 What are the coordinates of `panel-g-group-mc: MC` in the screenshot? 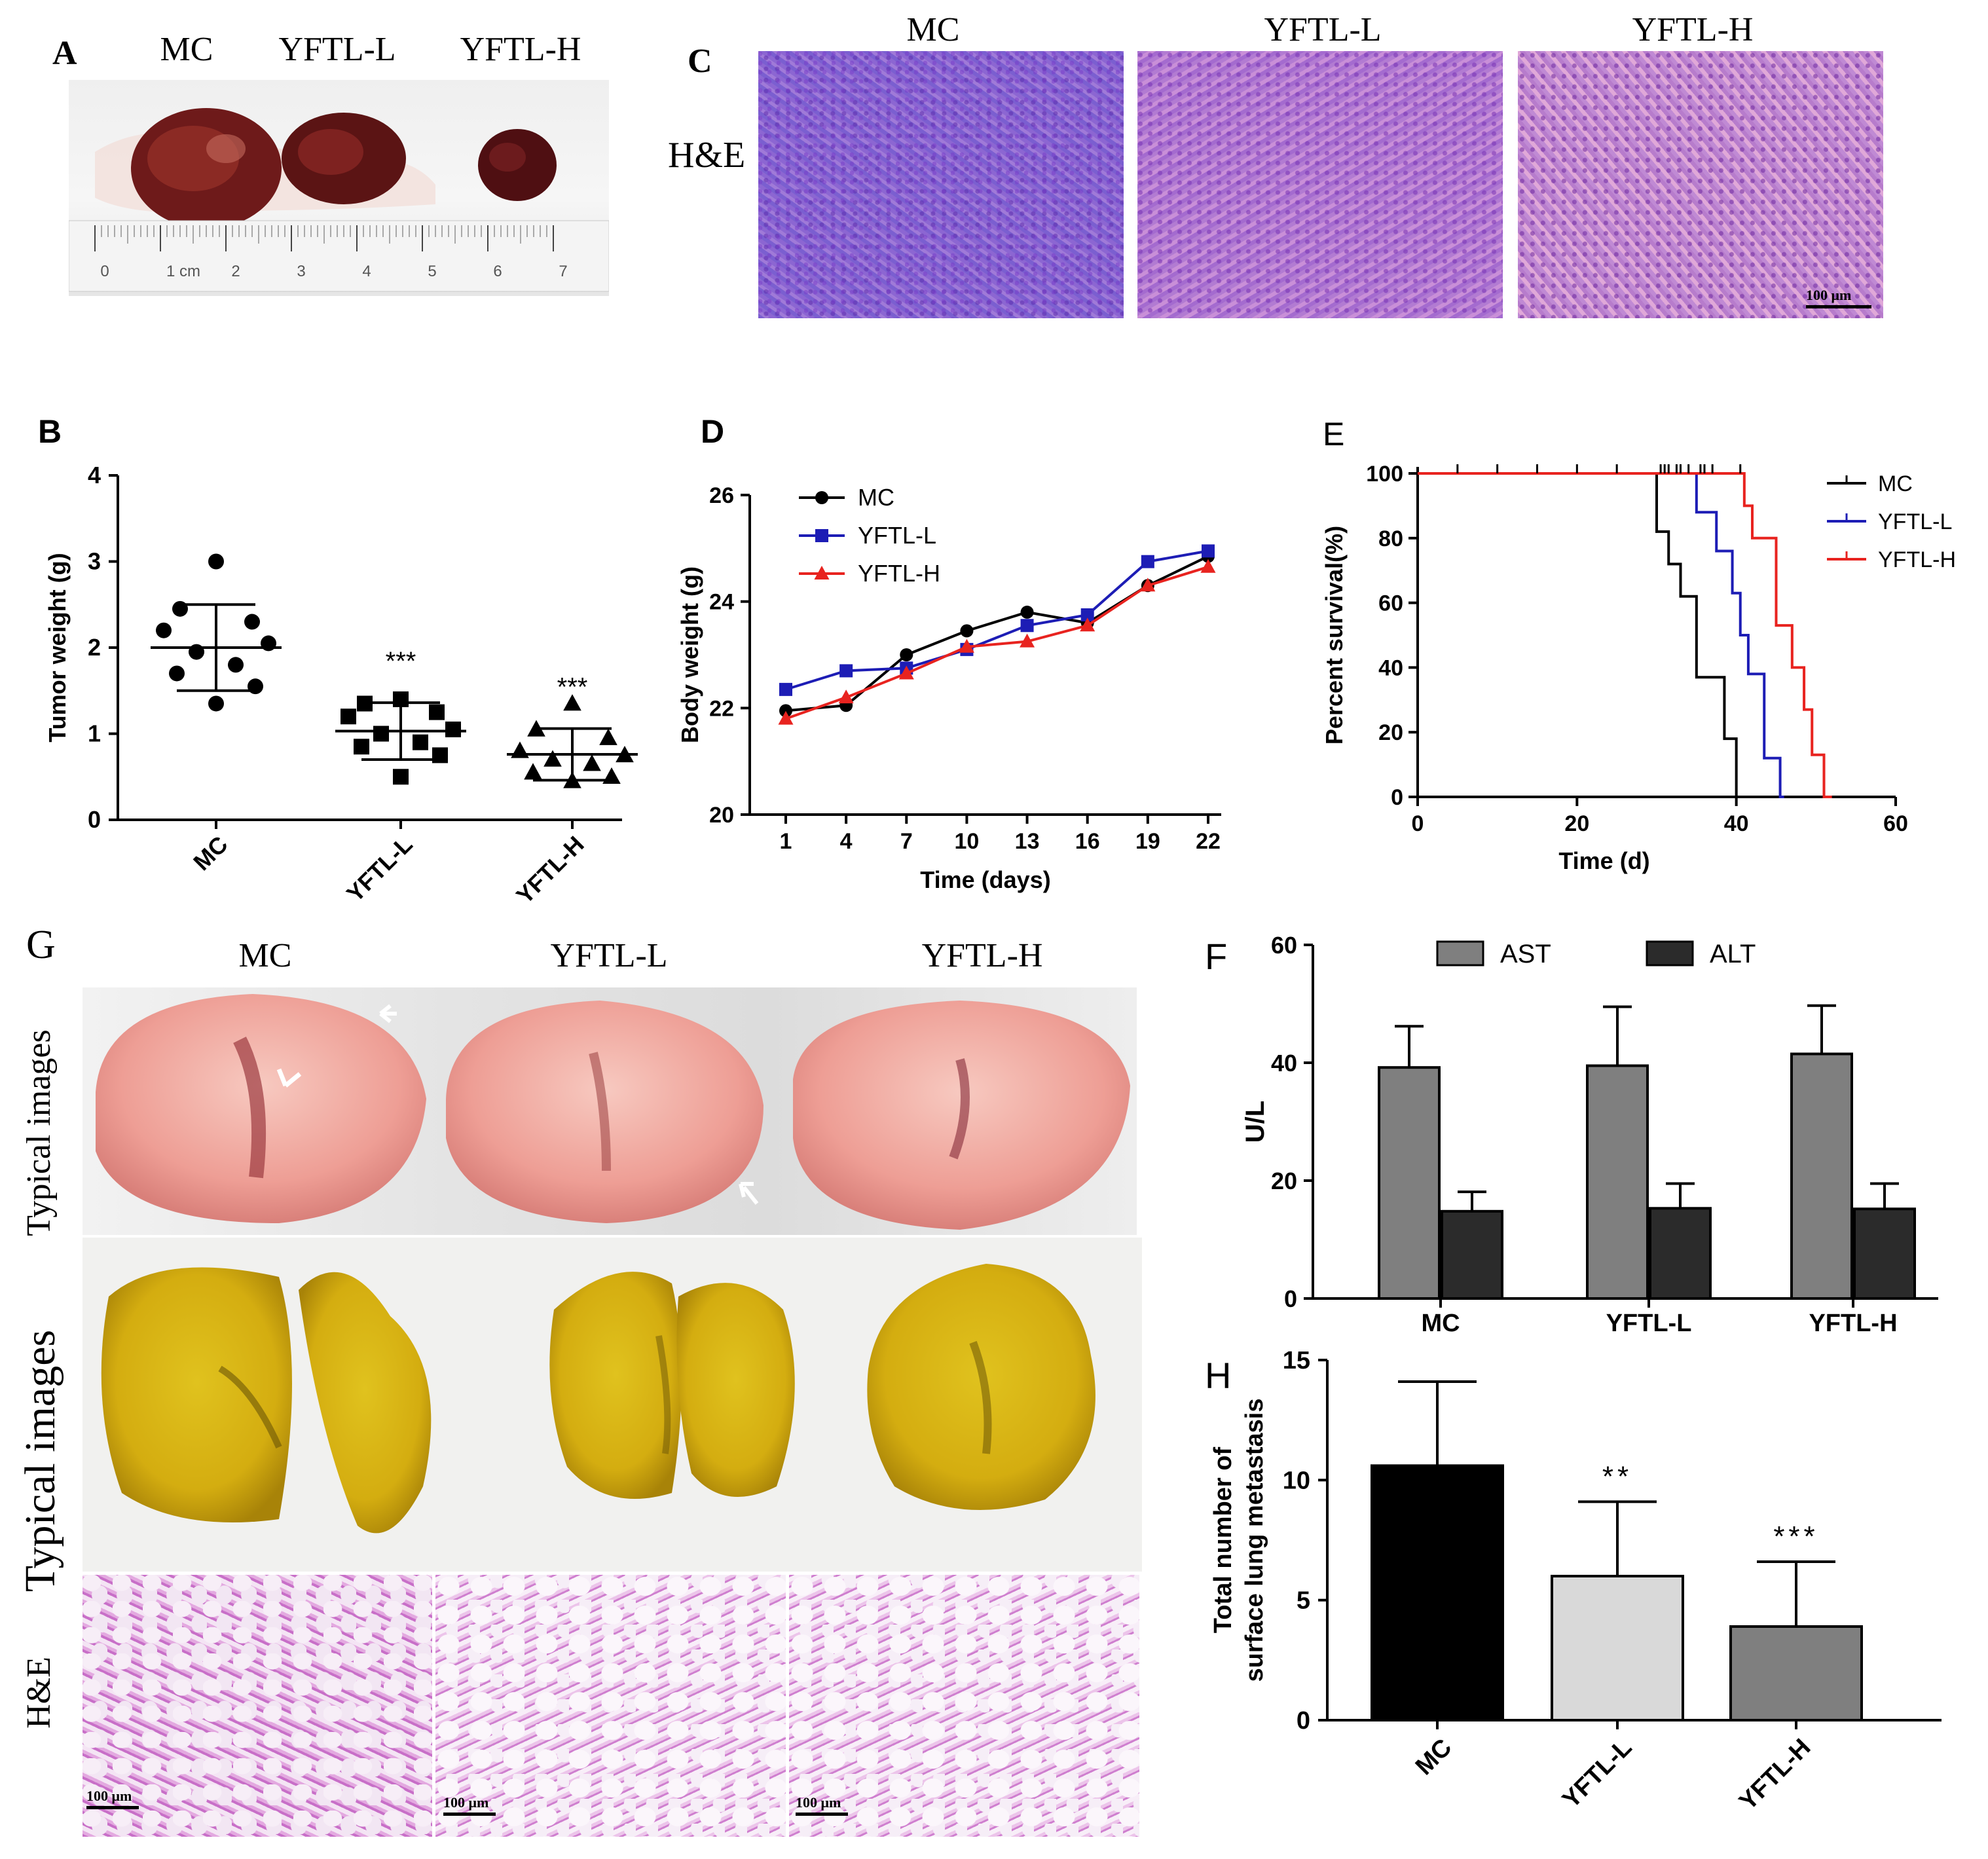 It's located at (265, 955).